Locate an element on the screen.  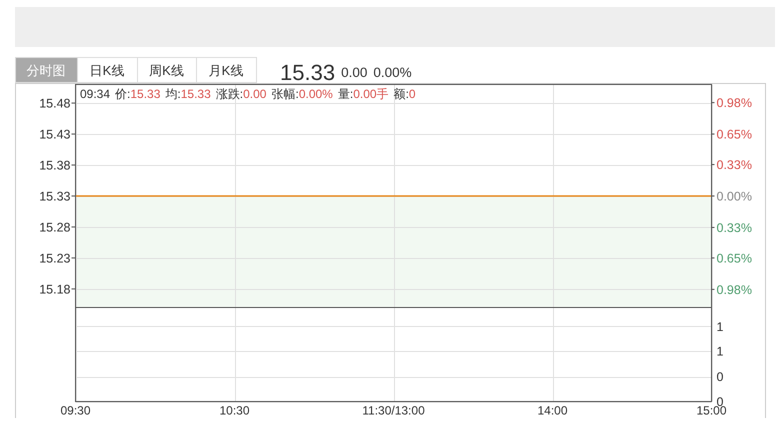
y-tick-label: 15.28 is located at coordinates (55, 227).